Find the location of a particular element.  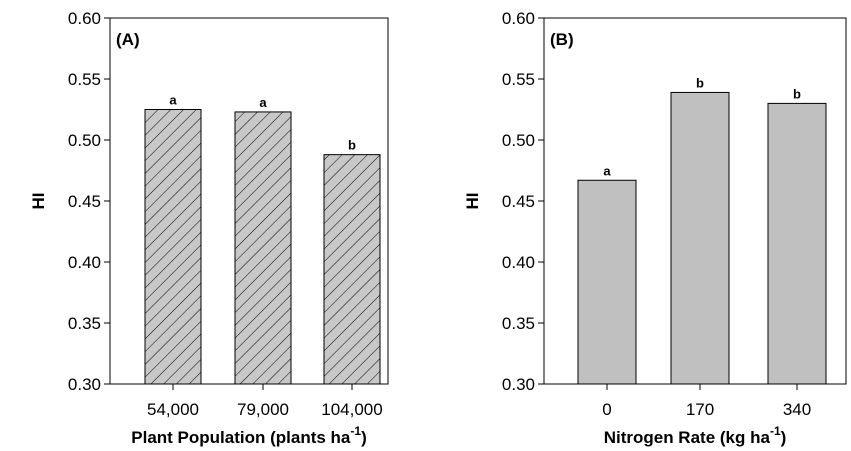

panel-a-x-title: Plant Population (plants ha-1) is located at coordinates (248, 435).